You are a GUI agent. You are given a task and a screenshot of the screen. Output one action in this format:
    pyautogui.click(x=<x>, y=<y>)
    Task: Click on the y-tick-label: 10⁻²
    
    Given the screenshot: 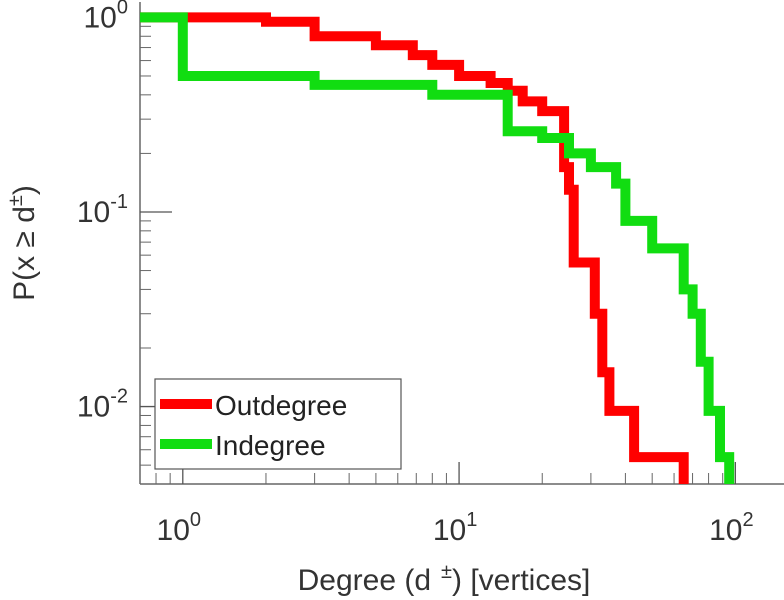 What is the action you would take?
    pyautogui.click(x=102, y=405)
    